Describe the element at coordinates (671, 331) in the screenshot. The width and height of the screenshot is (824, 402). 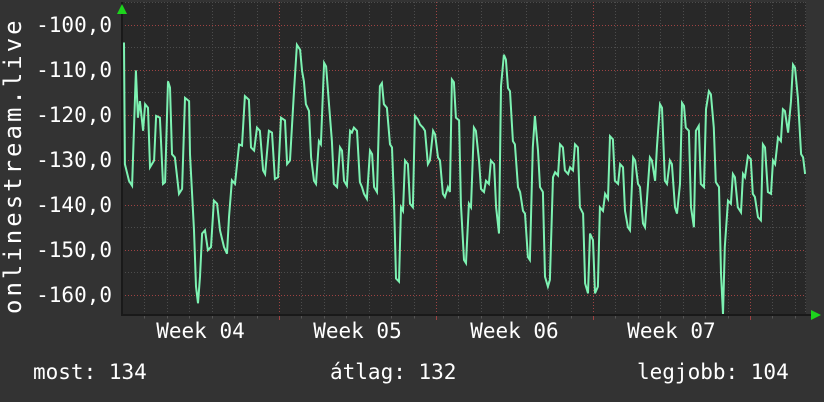
I see `x-axis-label: Week 07` at that location.